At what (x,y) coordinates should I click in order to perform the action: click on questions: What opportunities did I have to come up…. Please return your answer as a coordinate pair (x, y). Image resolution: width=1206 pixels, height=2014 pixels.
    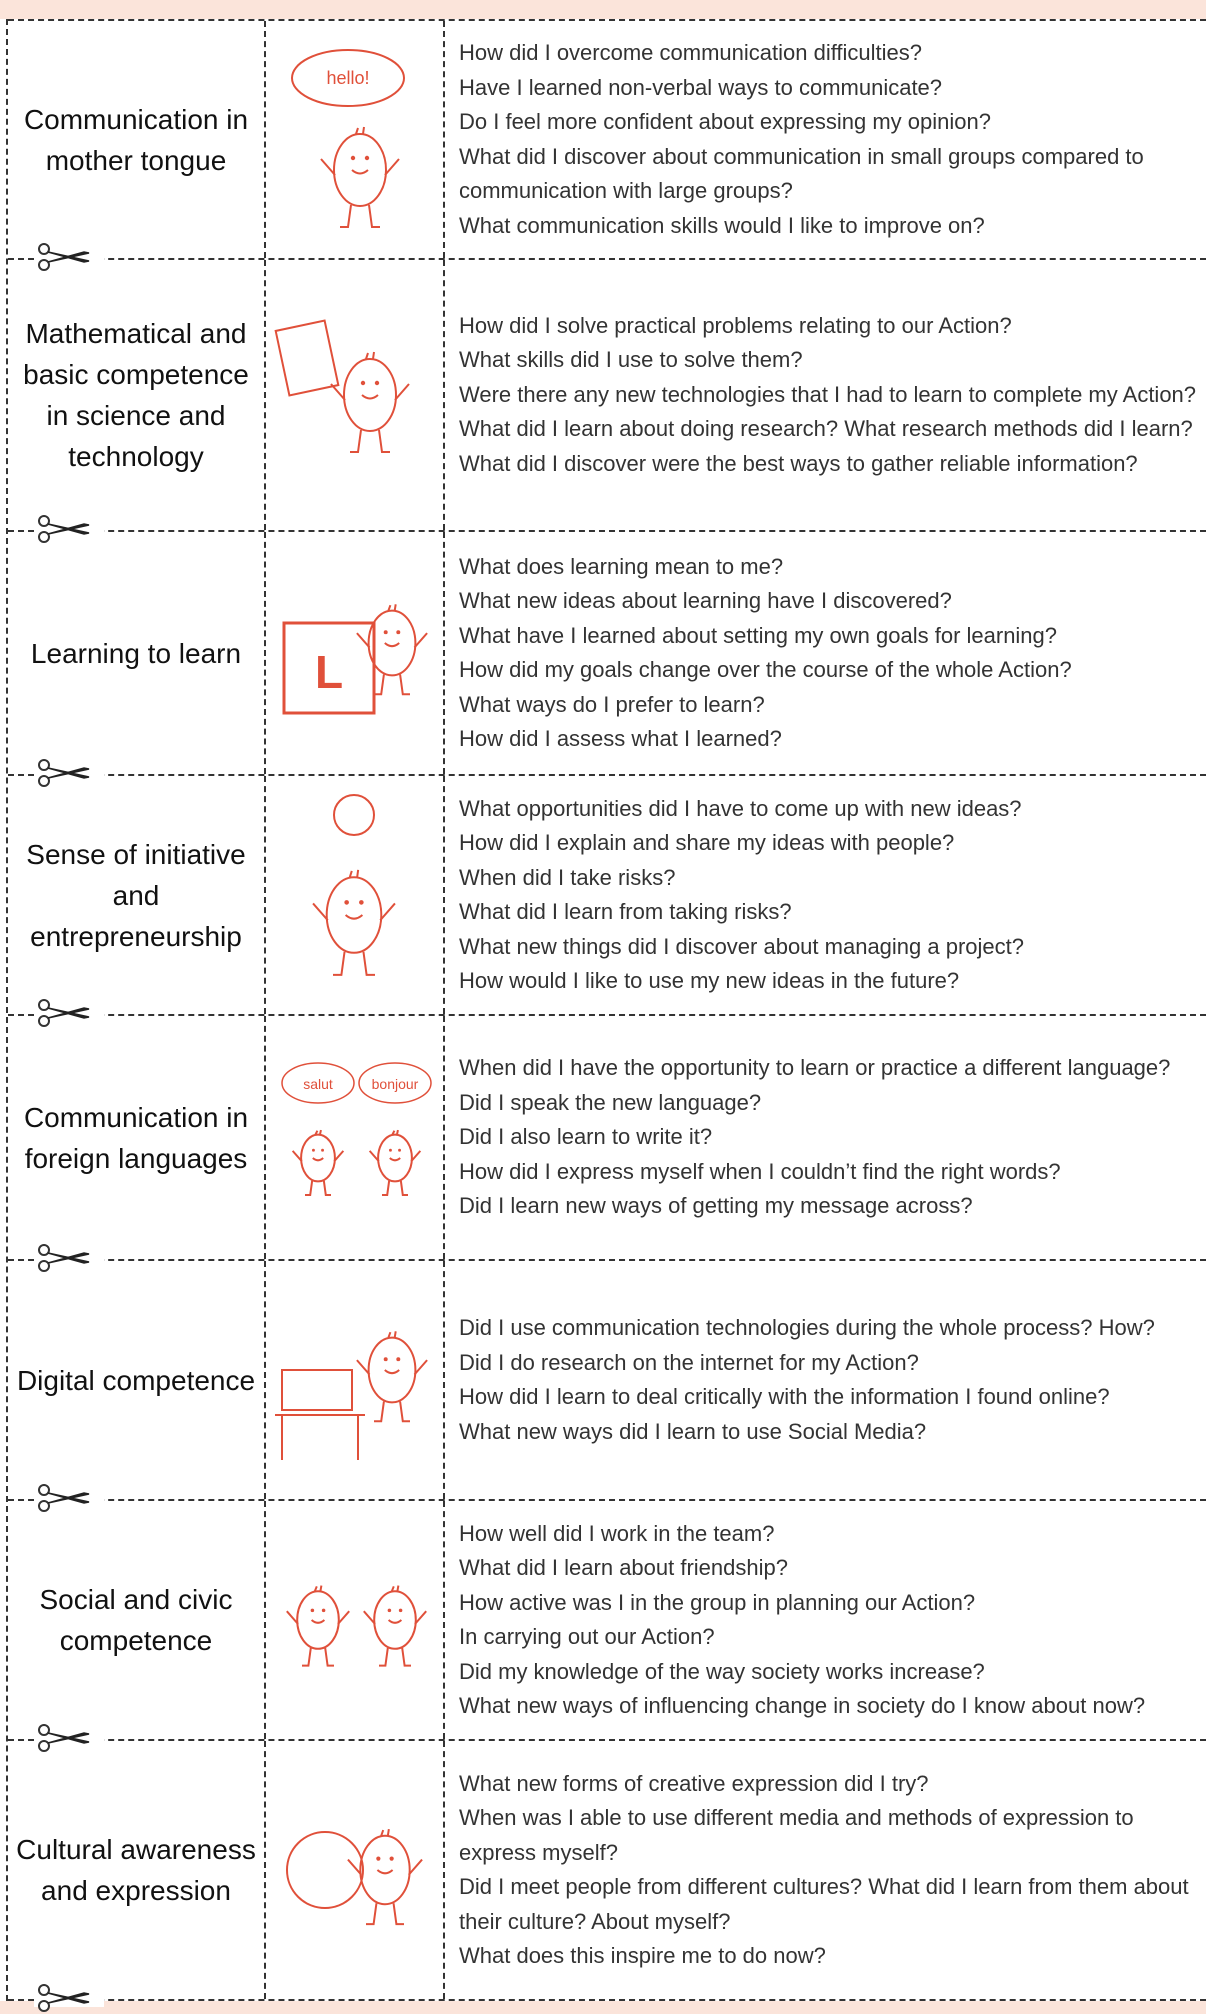
    Looking at the image, I should click on (825, 895).